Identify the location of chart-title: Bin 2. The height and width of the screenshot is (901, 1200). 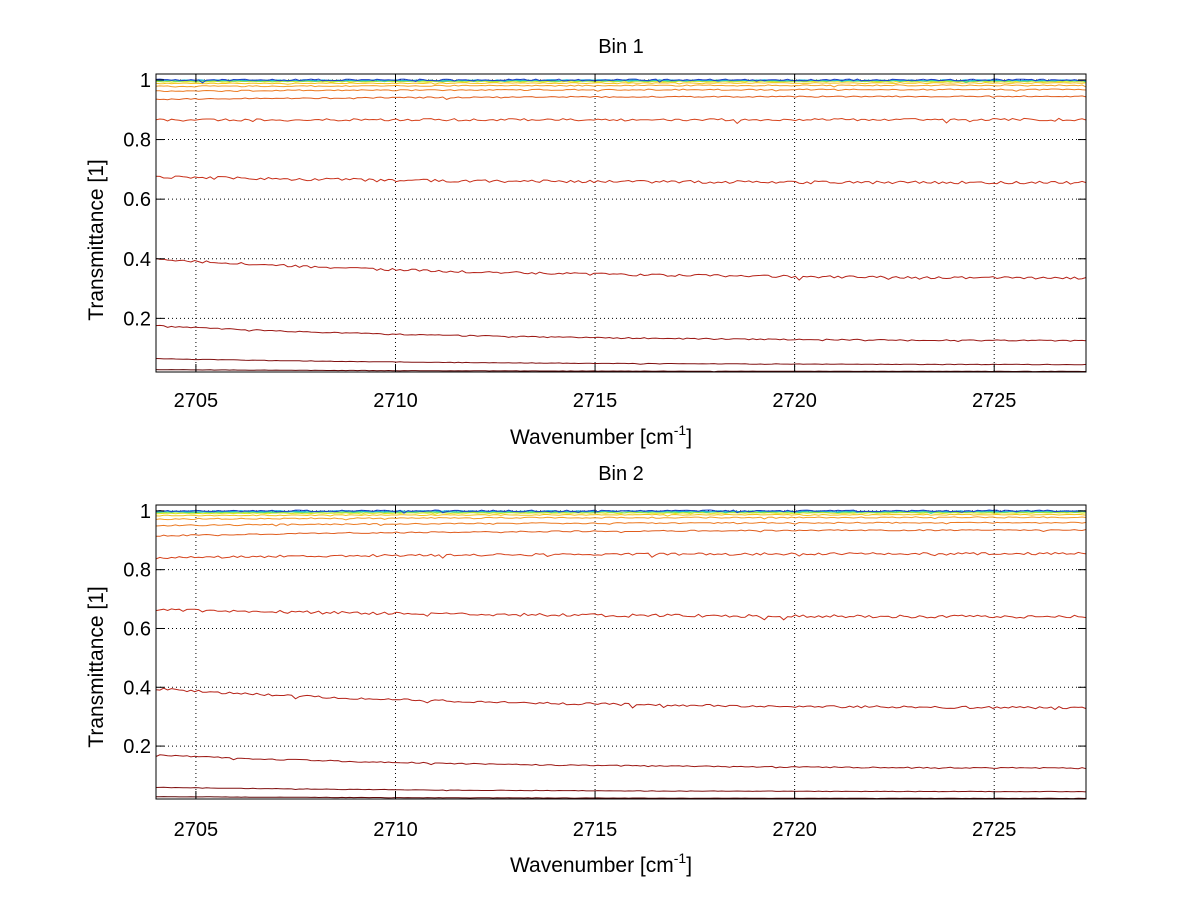
(621, 474).